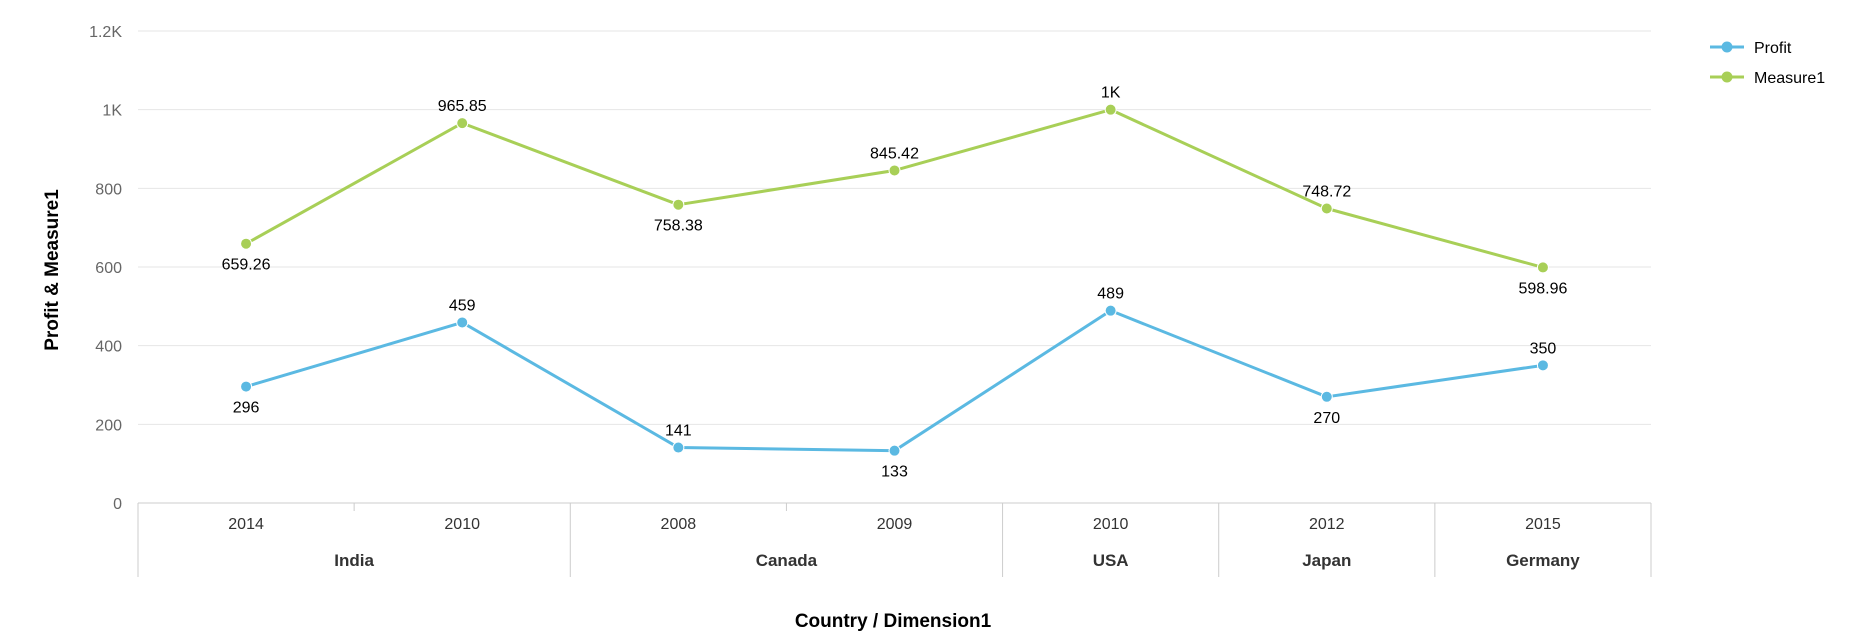  What do you see at coordinates (117, 504) in the screenshot?
I see `y-tick-label: 0` at bounding box center [117, 504].